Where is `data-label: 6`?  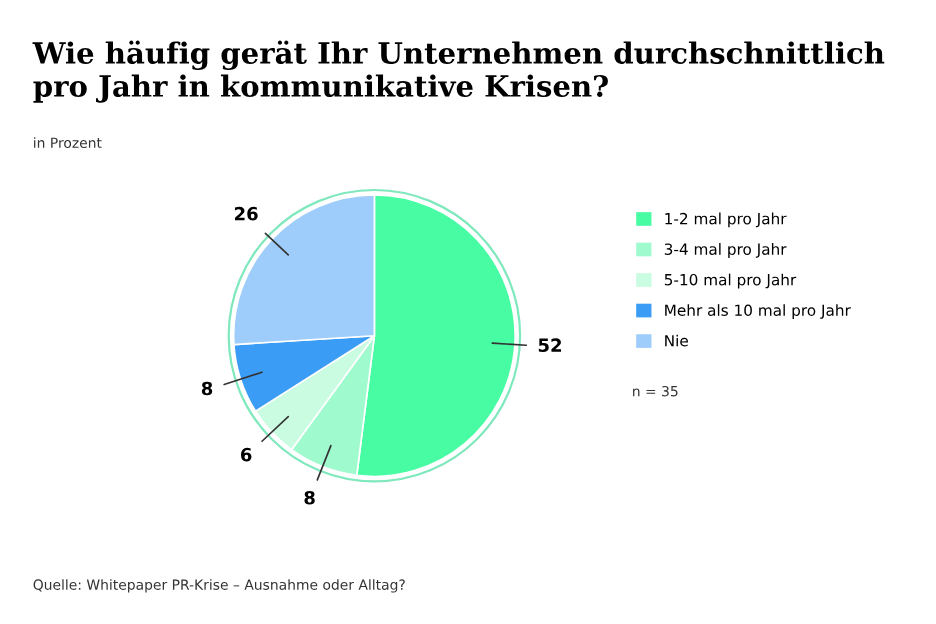
data-label: 6 is located at coordinates (246, 454).